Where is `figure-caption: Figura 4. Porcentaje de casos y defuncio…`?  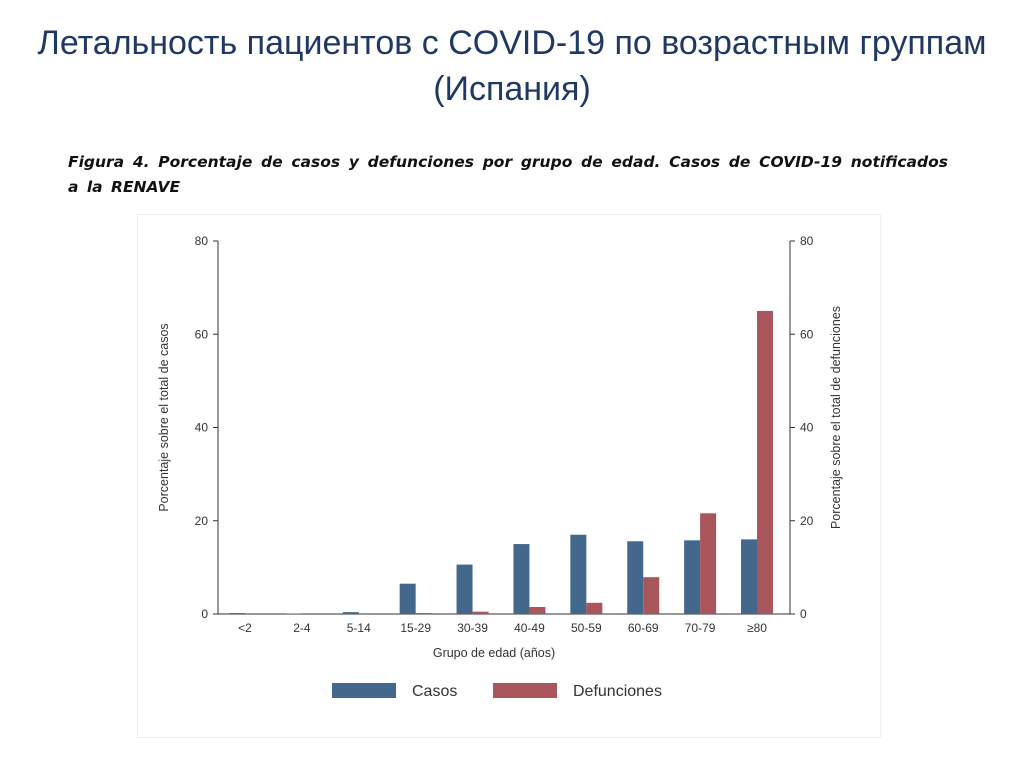 figure-caption: Figura 4. Porcentaje de casos y defuncio… is located at coordinates (508, 174).